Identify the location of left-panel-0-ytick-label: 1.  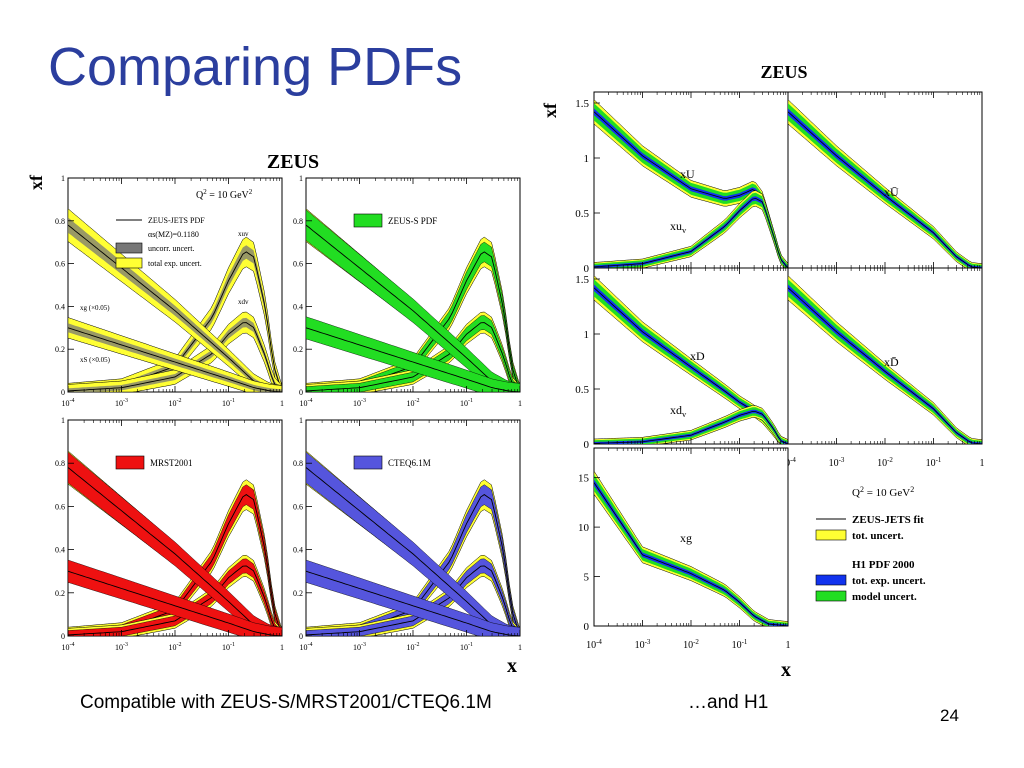
(63, 178).